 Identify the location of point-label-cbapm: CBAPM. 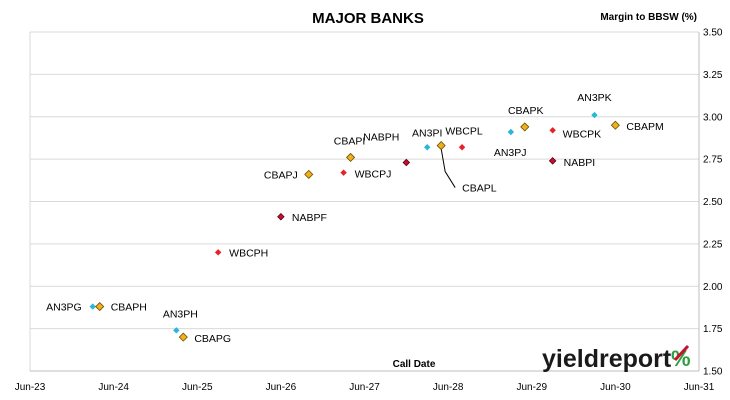
(644, 127).